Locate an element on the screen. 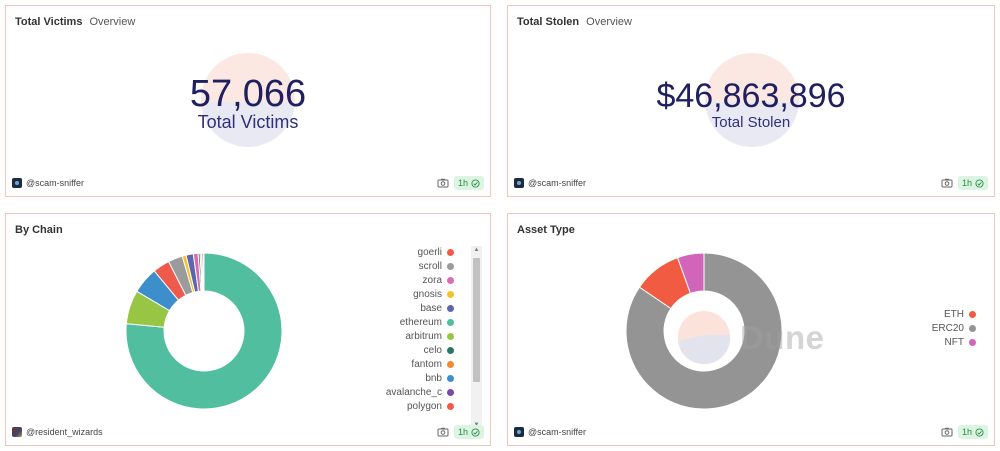 The width and height of the screenshot is (1000, 451). scroll-thumb is located at coordinates (476, 320).